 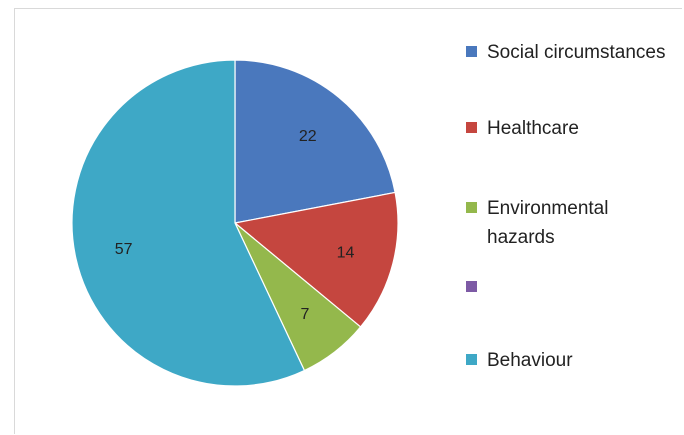 I want to click on legend-item-healthcare: Healthcare, so click(x=571, y=129).